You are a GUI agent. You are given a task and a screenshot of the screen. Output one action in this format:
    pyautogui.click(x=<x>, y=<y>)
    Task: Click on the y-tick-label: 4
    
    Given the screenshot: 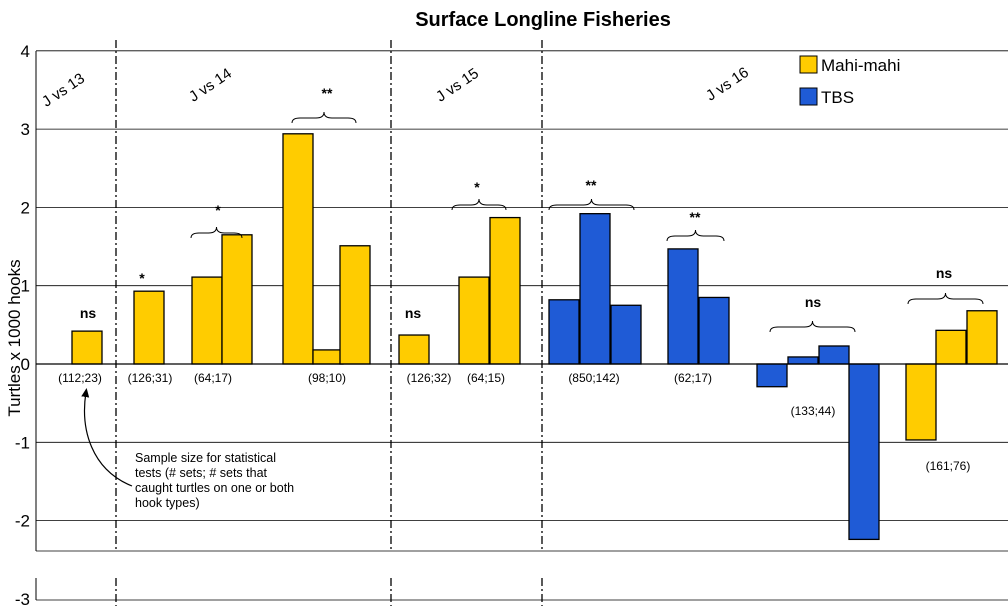 What is the action you would take?
    pyautogui.click(x=25, y=51)
    